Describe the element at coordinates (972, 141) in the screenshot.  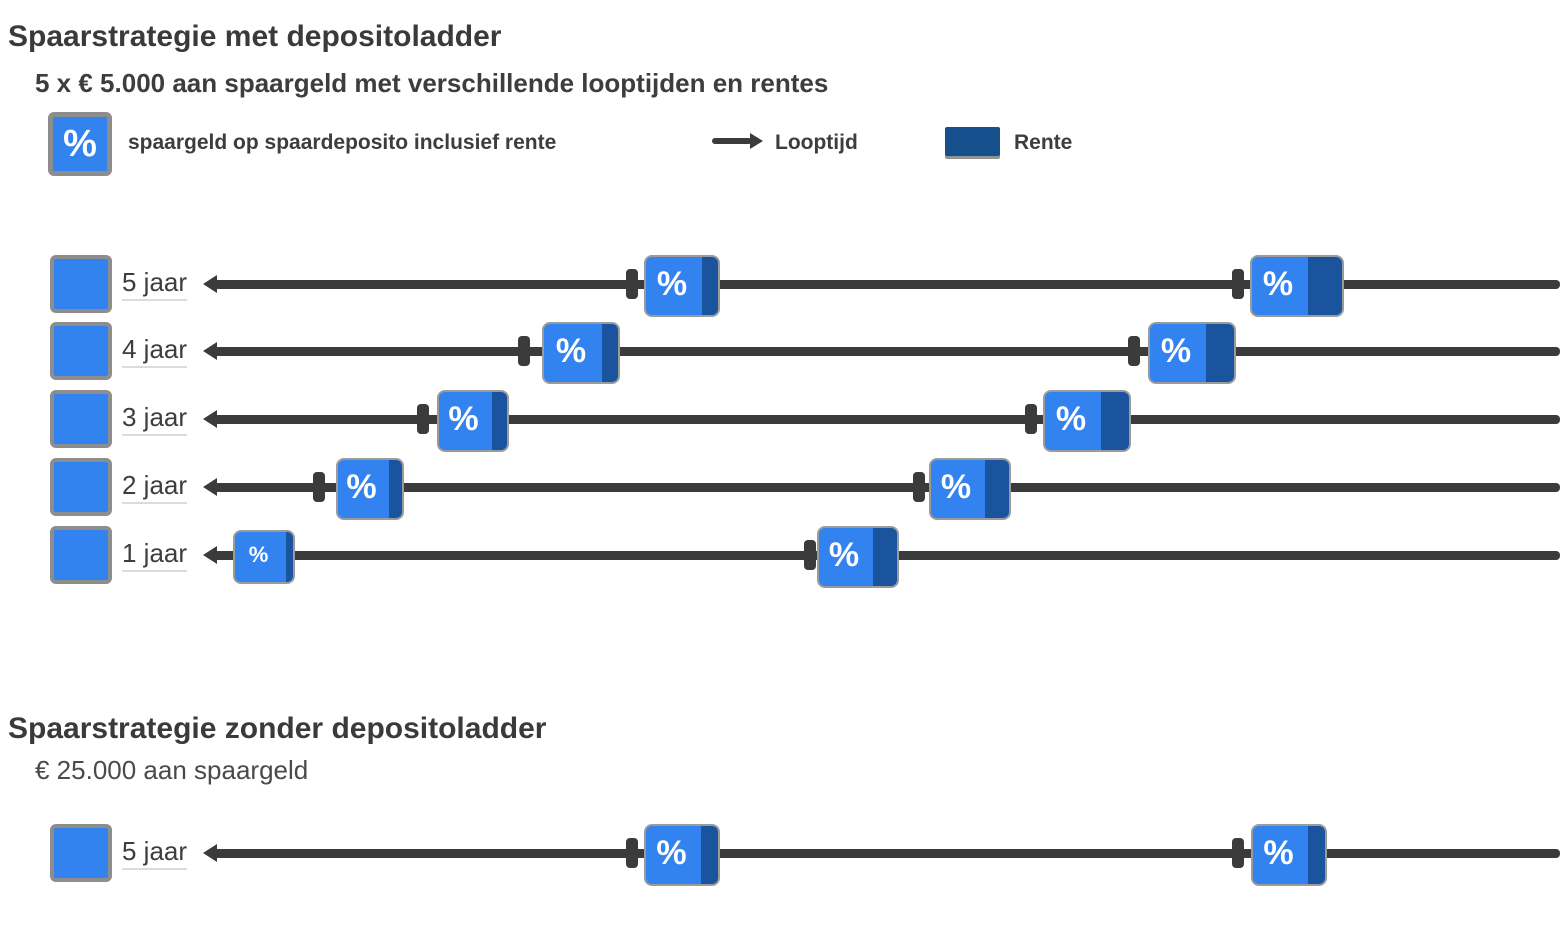
I see `rente-box-icon` at that location.